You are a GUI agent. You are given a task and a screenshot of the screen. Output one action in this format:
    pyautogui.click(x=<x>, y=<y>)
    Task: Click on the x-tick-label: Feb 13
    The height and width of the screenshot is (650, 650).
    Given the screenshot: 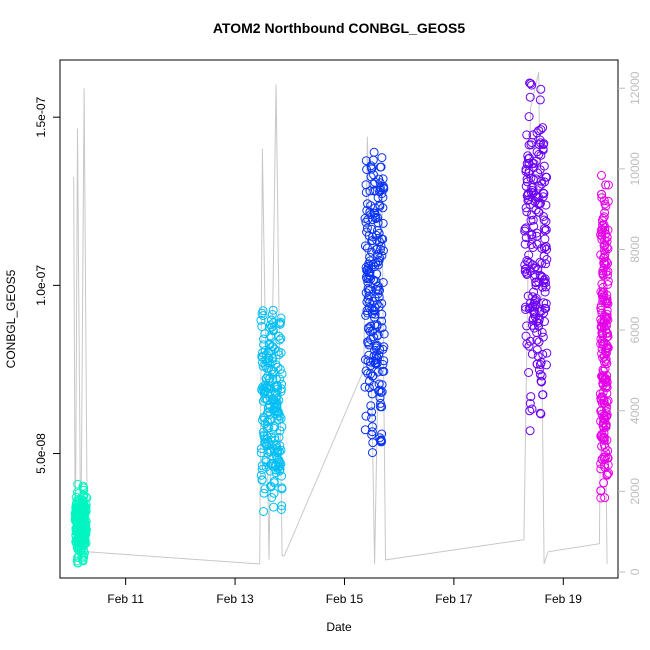 What is the action you would take?
    pyautogui.click(x=235, y=599)
    